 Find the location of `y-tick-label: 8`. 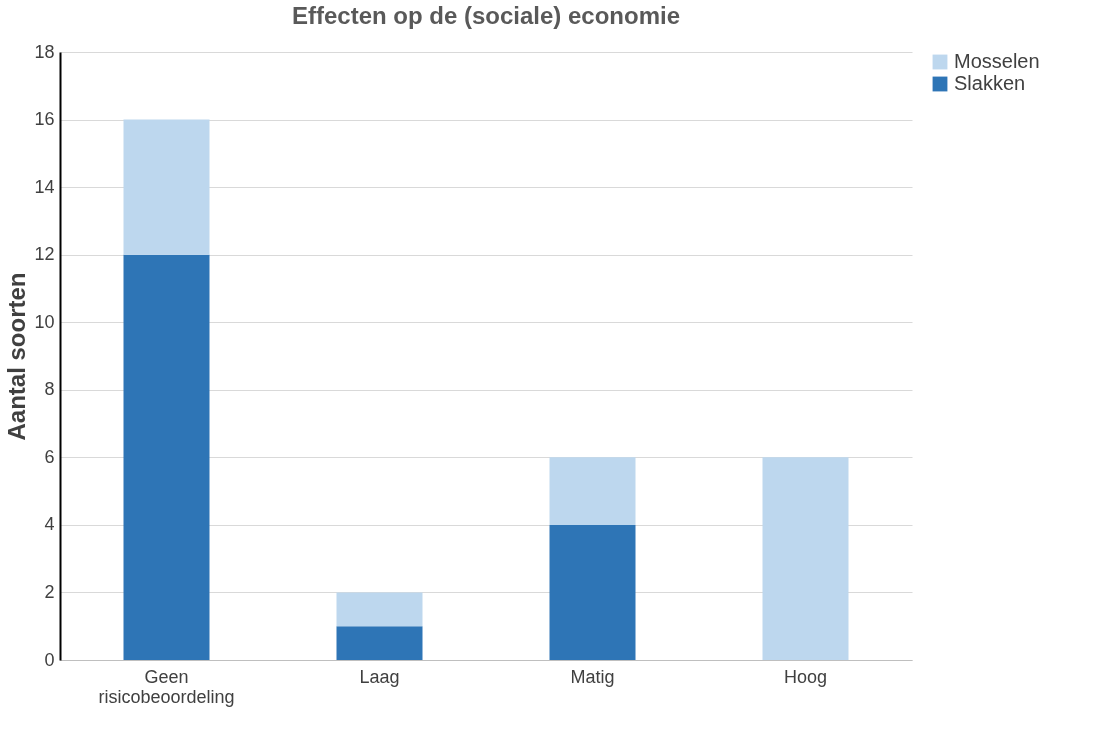

y-tick-label: 8 is located at coordinates (49, 389).